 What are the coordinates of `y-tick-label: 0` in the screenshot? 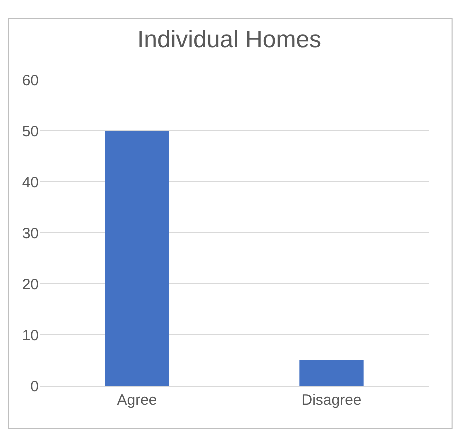 It's located at (34, 387).